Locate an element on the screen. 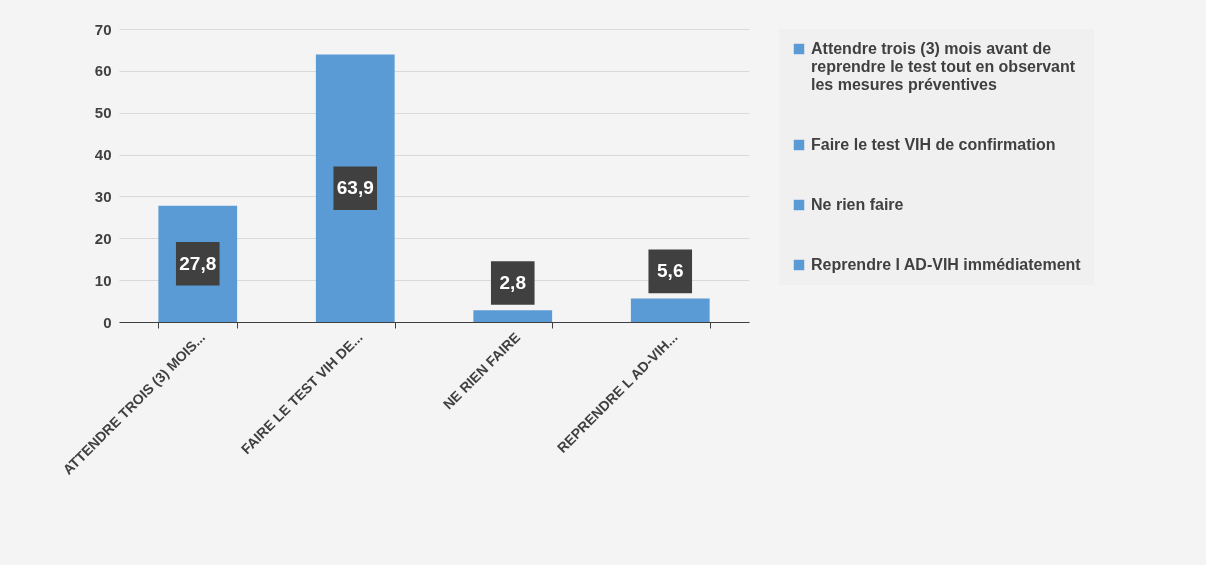  y-tick-label: 20 is located at coordinates (103, 238).